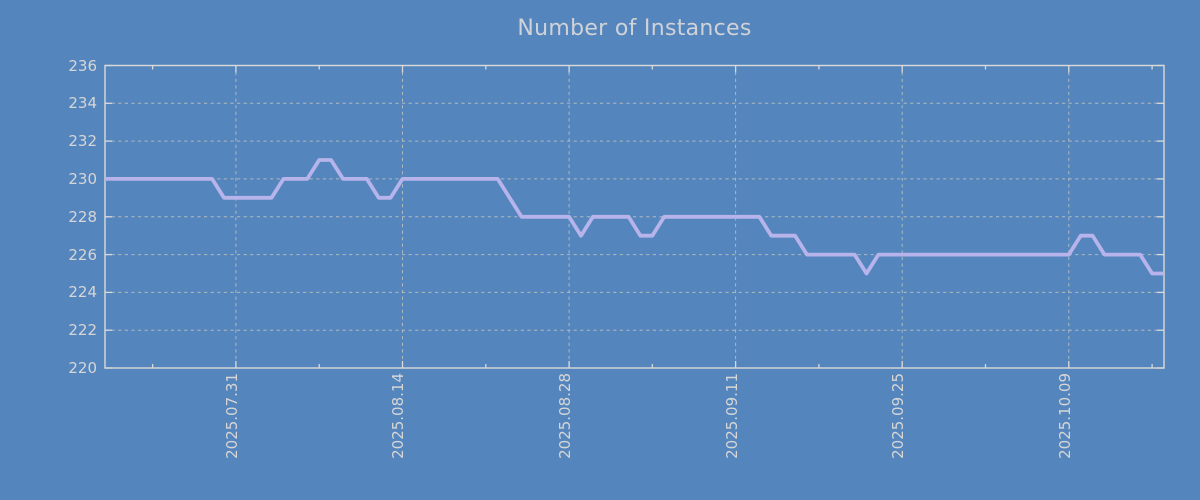 This screenshot has height=500, width=1200. Describe the element at coordinates (398, 416) in the screenshot. I see `x-axis-label: 2025.08.14` at that location.